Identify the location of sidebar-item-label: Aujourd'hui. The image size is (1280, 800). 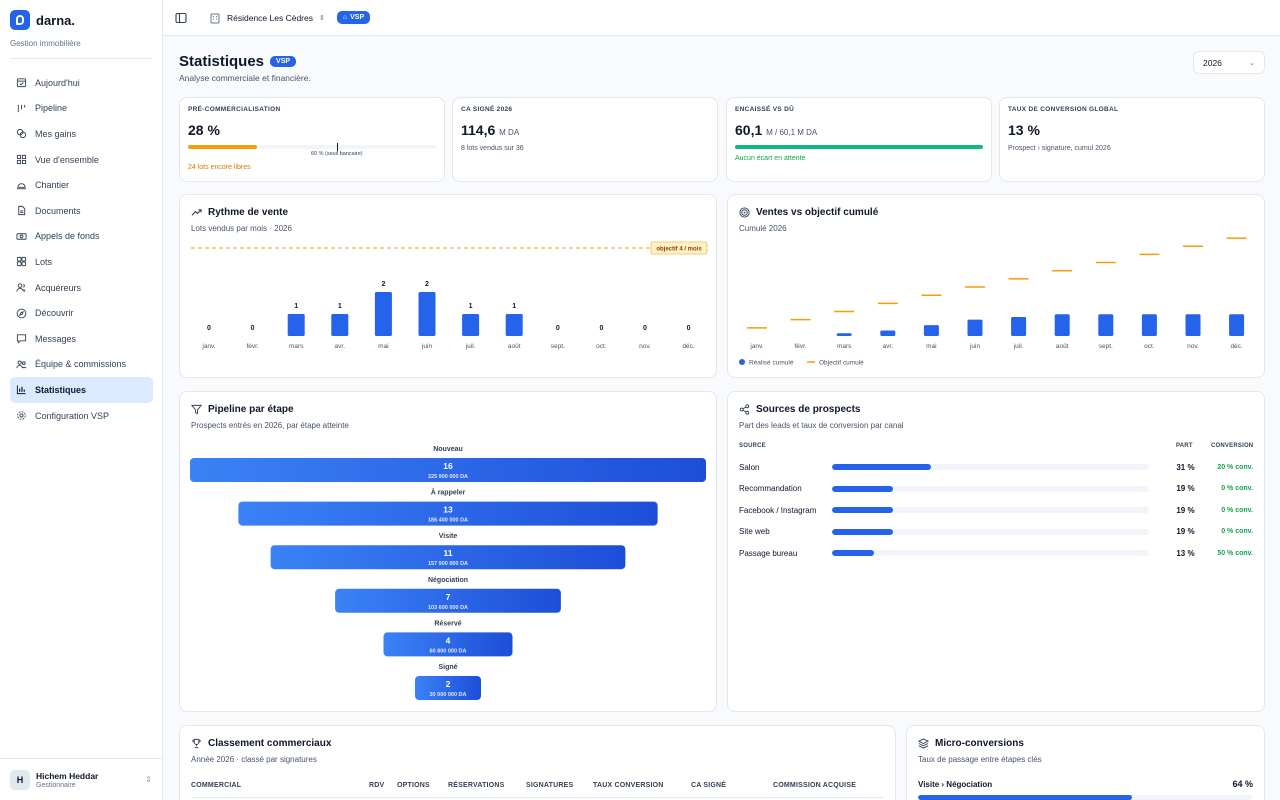
(57, 82).